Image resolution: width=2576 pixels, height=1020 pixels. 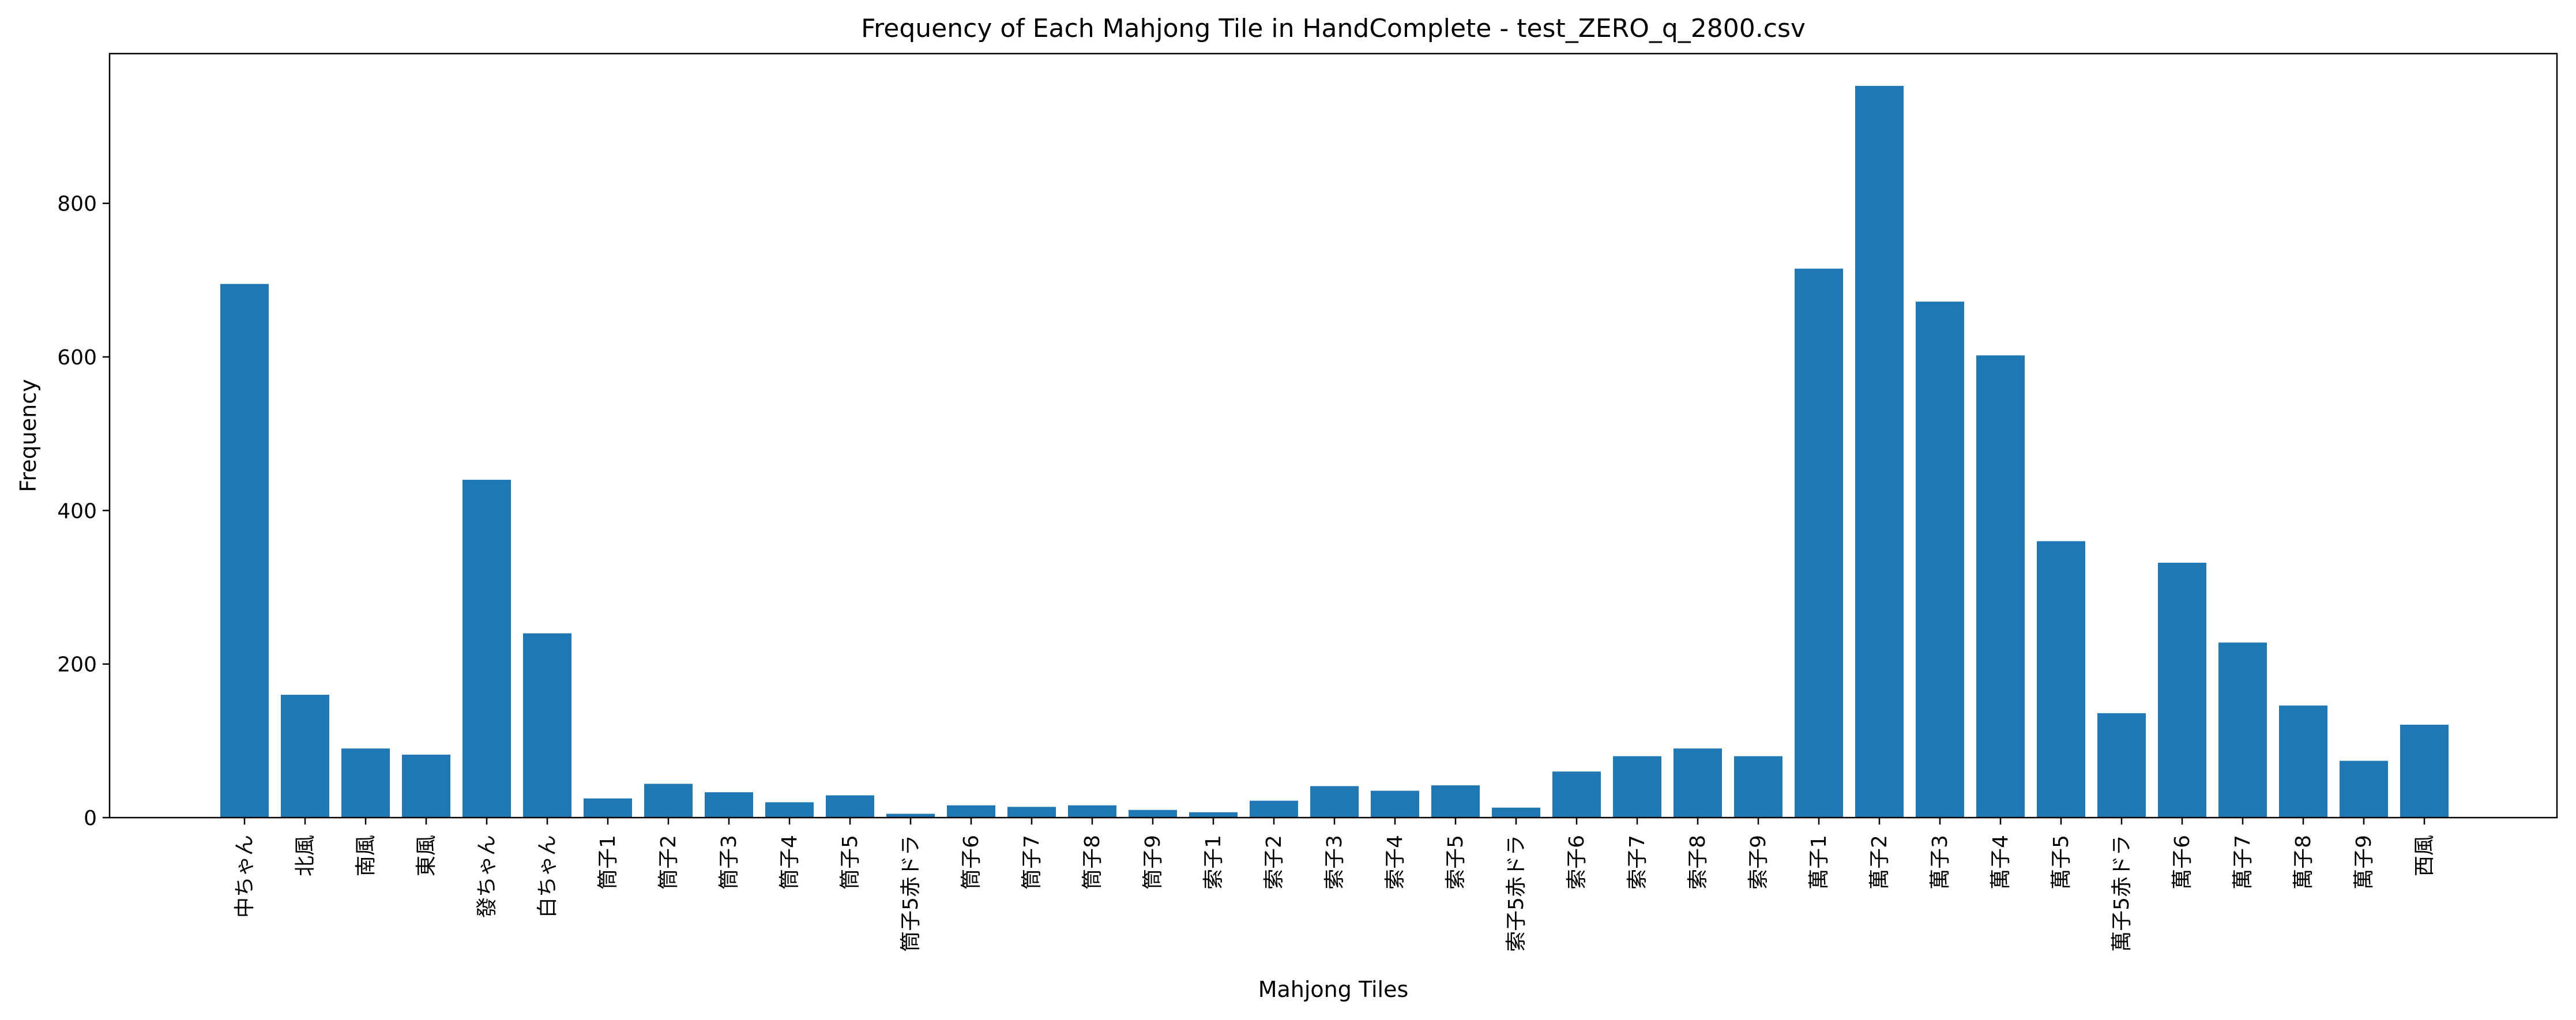 What do you see at coordinates (2061, 862) in the screenshot?
I see `x-tick-label-30: 萬子5` at bounding box center [2061, 862].